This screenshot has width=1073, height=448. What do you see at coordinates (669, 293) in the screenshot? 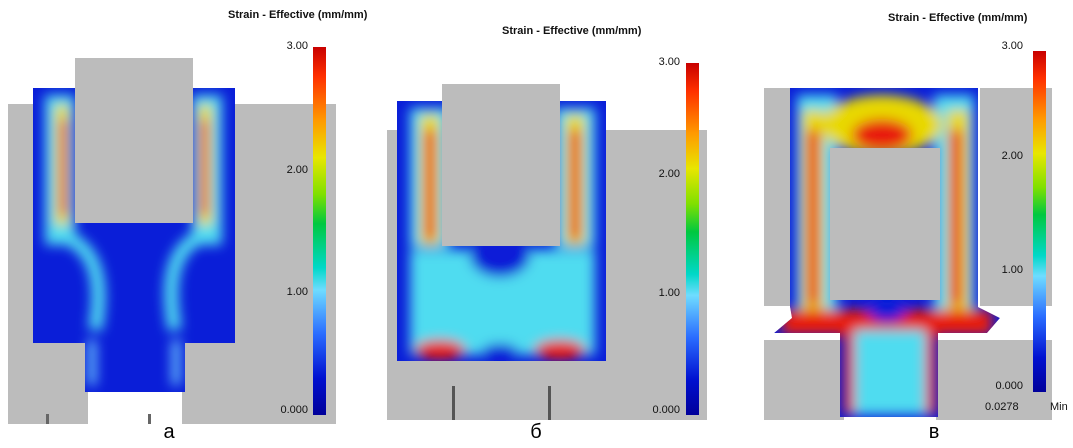
I see `colorbar-tick-1-b: 1.00` at bounding box center [669, 293].